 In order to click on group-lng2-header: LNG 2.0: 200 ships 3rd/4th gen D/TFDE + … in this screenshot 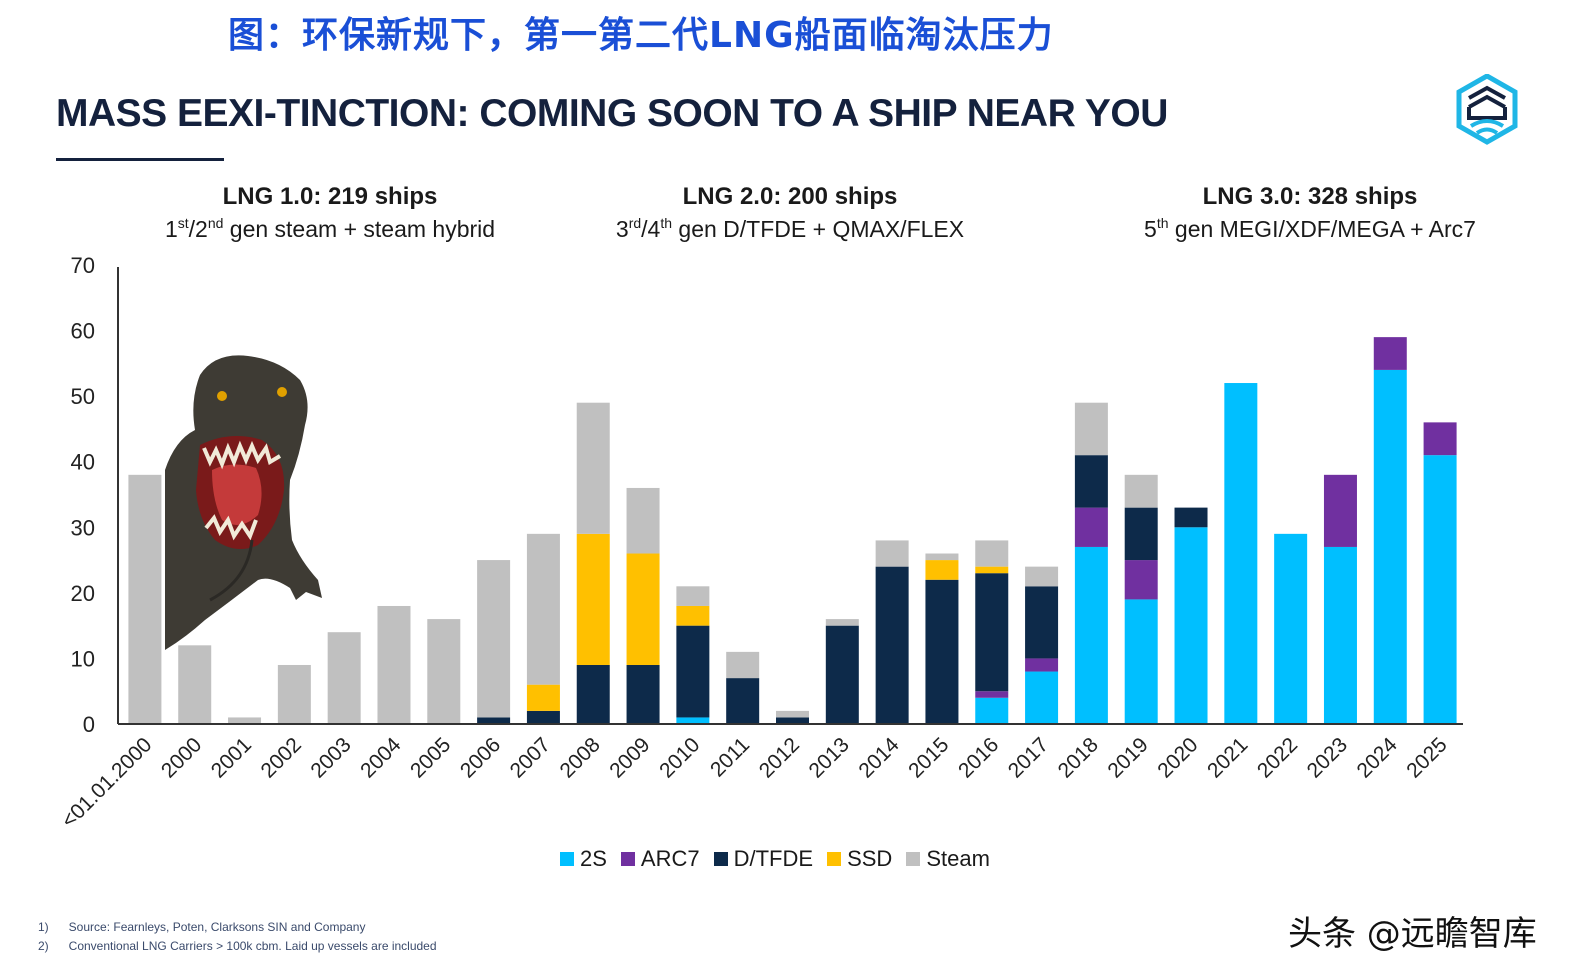, I will do `click(790, 214)`.